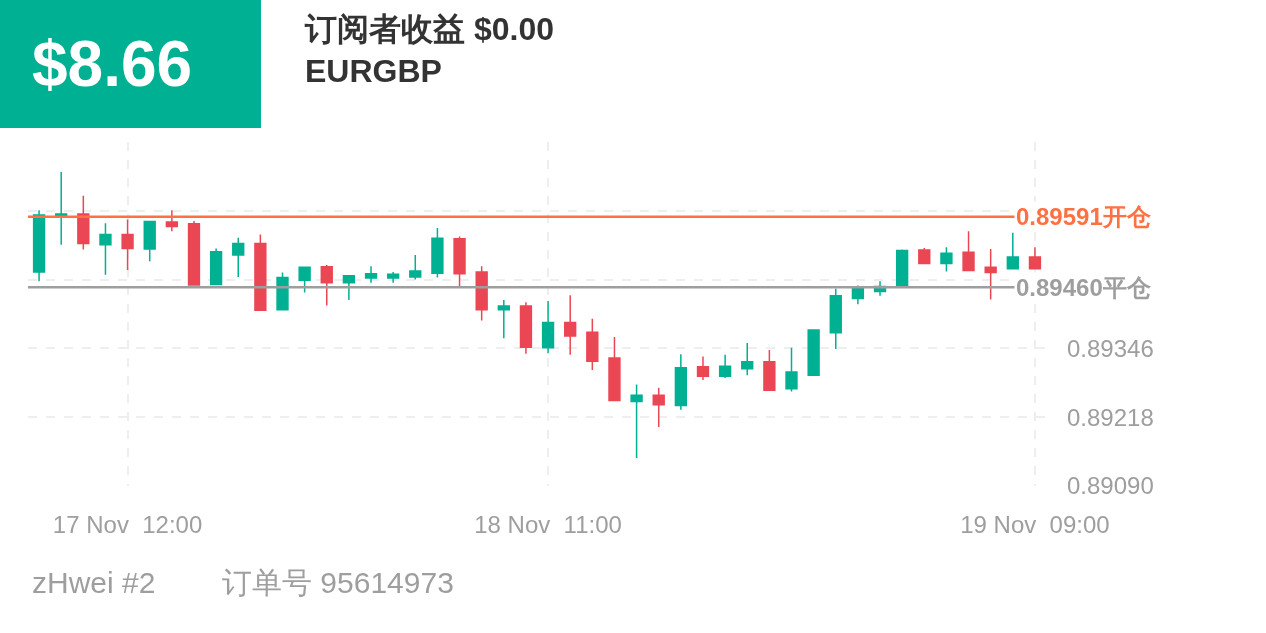 This screenshot has height=633, width=1266. Describe the element at coordinates (1084, 287) in the screenshot. I see `ref-line-label: 0.89460平仓` at that location.